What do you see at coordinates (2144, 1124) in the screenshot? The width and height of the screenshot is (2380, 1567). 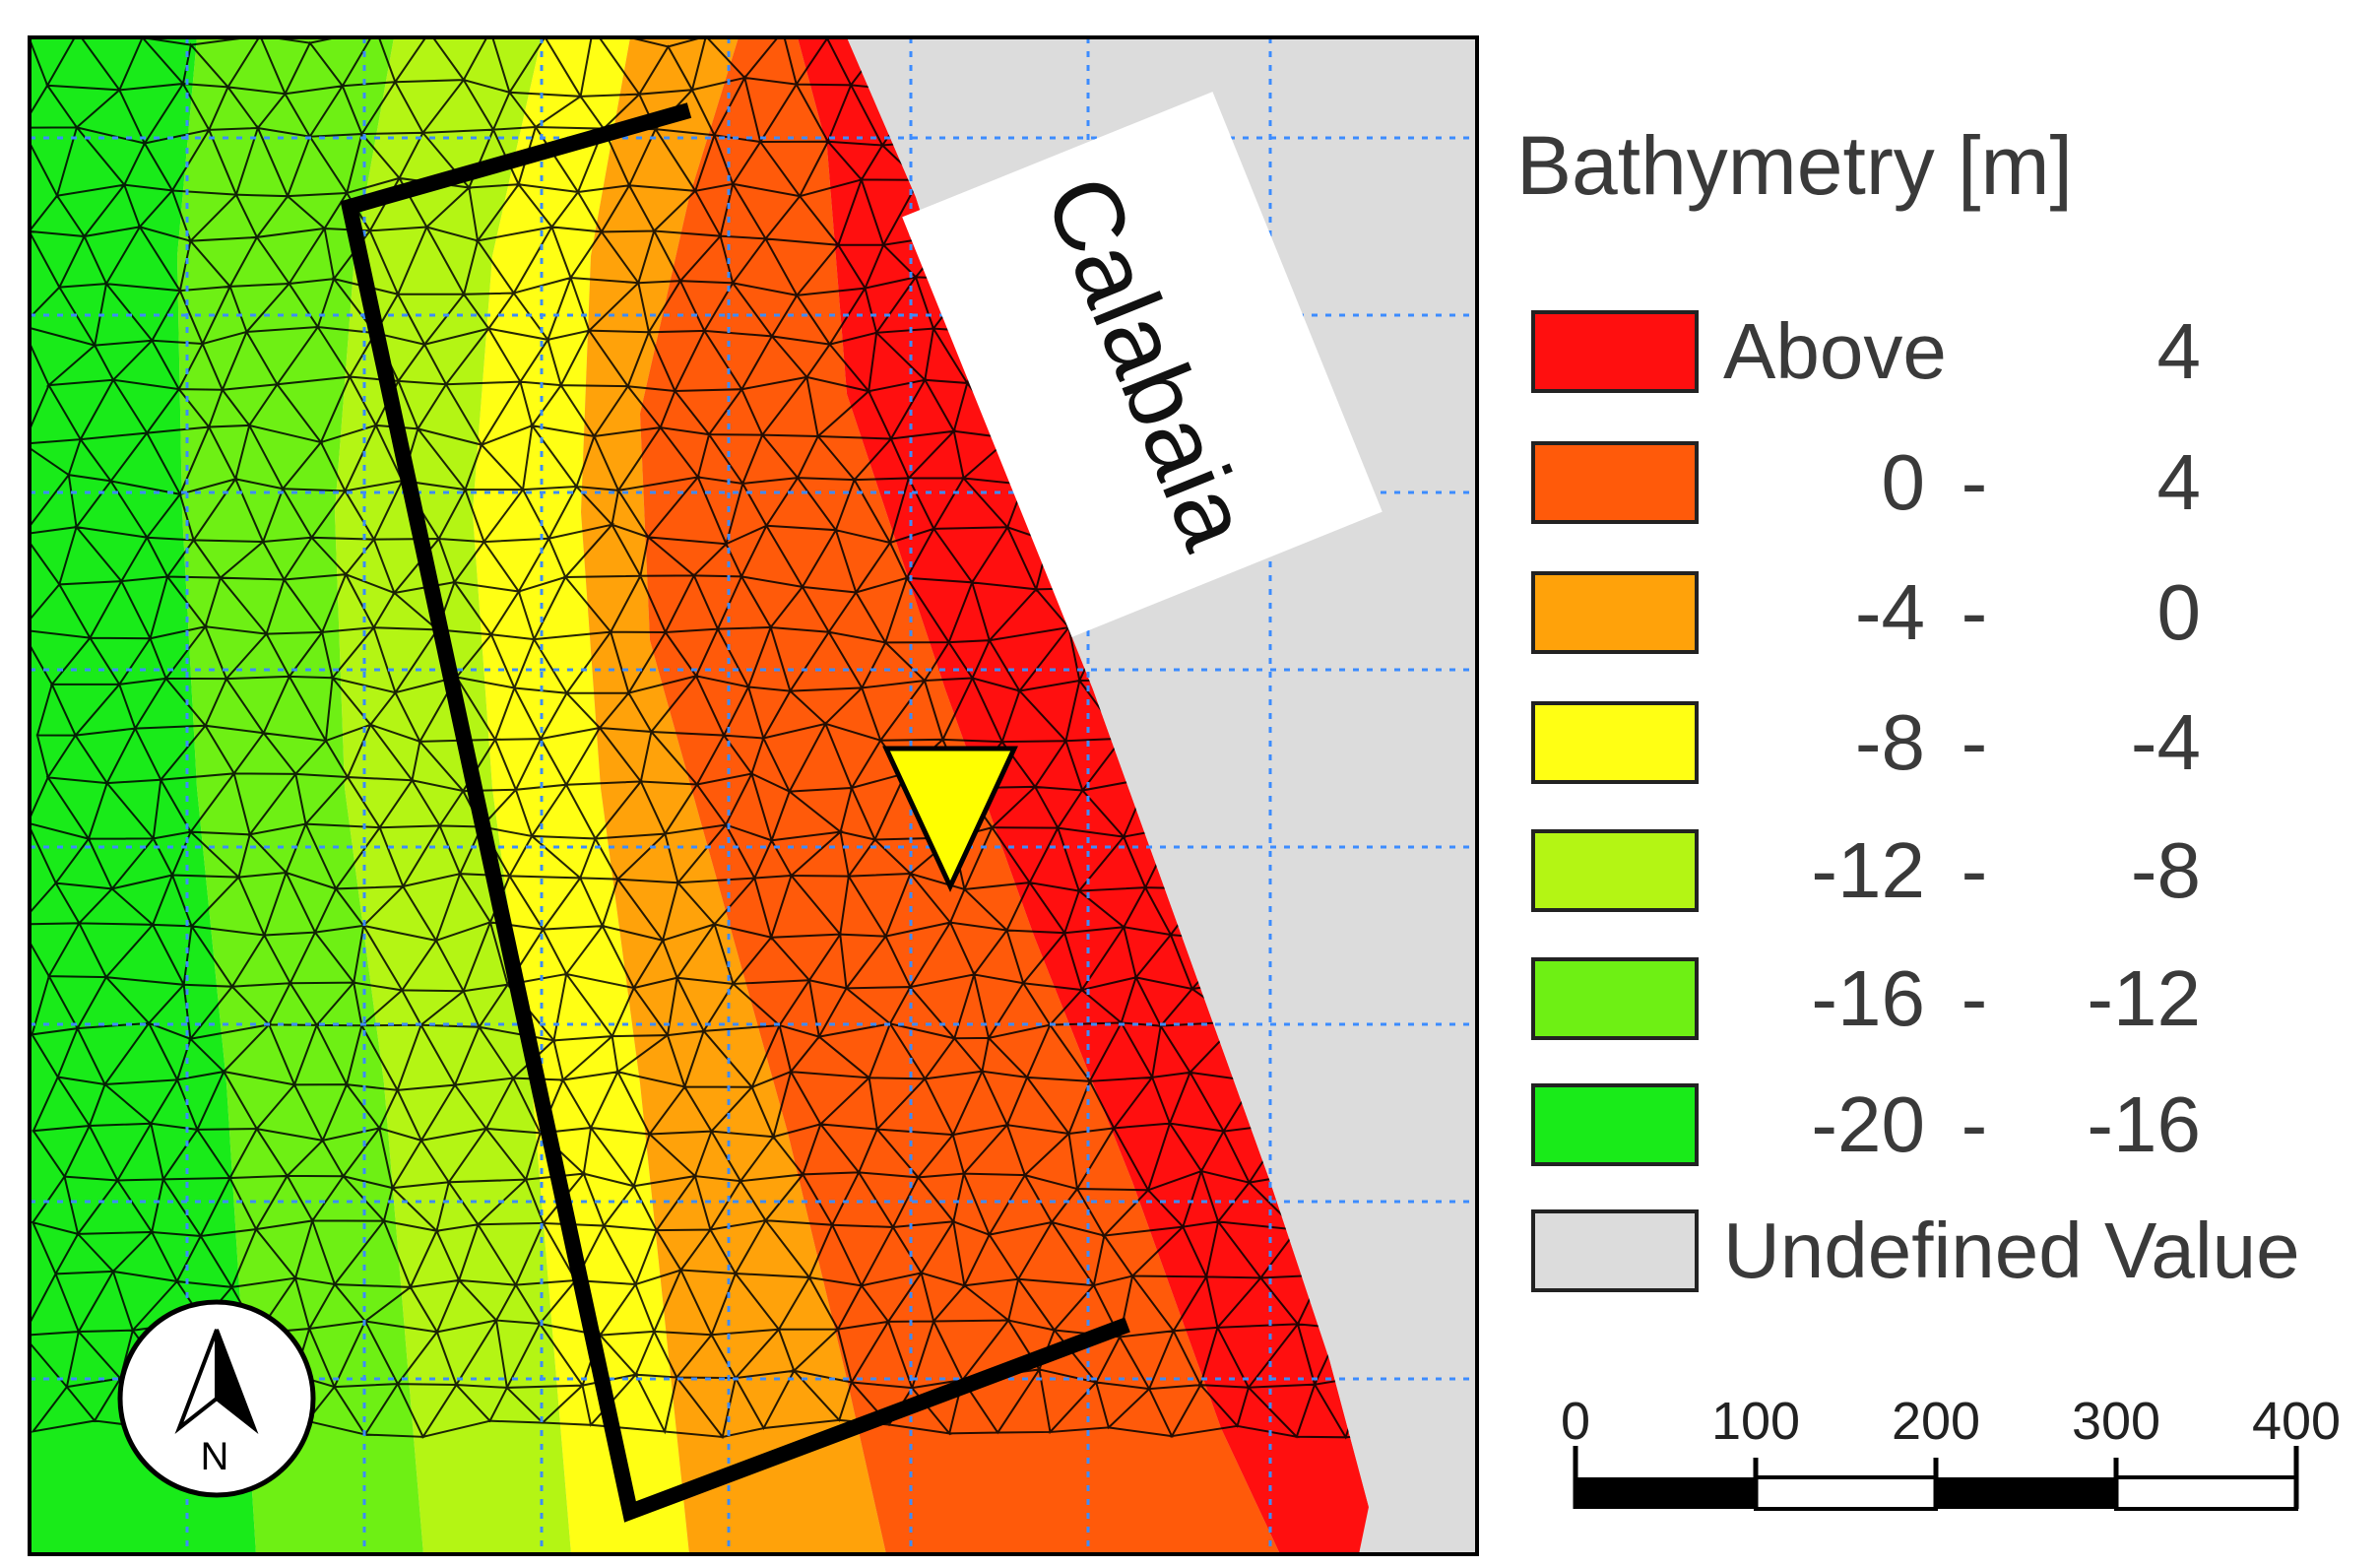 I see `legend-range-to: -16` at bounding box center [2144, 1124].